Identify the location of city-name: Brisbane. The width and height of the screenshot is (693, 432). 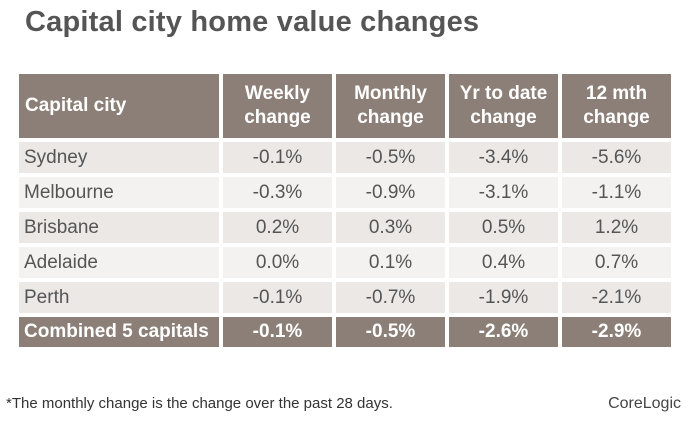
(119, 227).